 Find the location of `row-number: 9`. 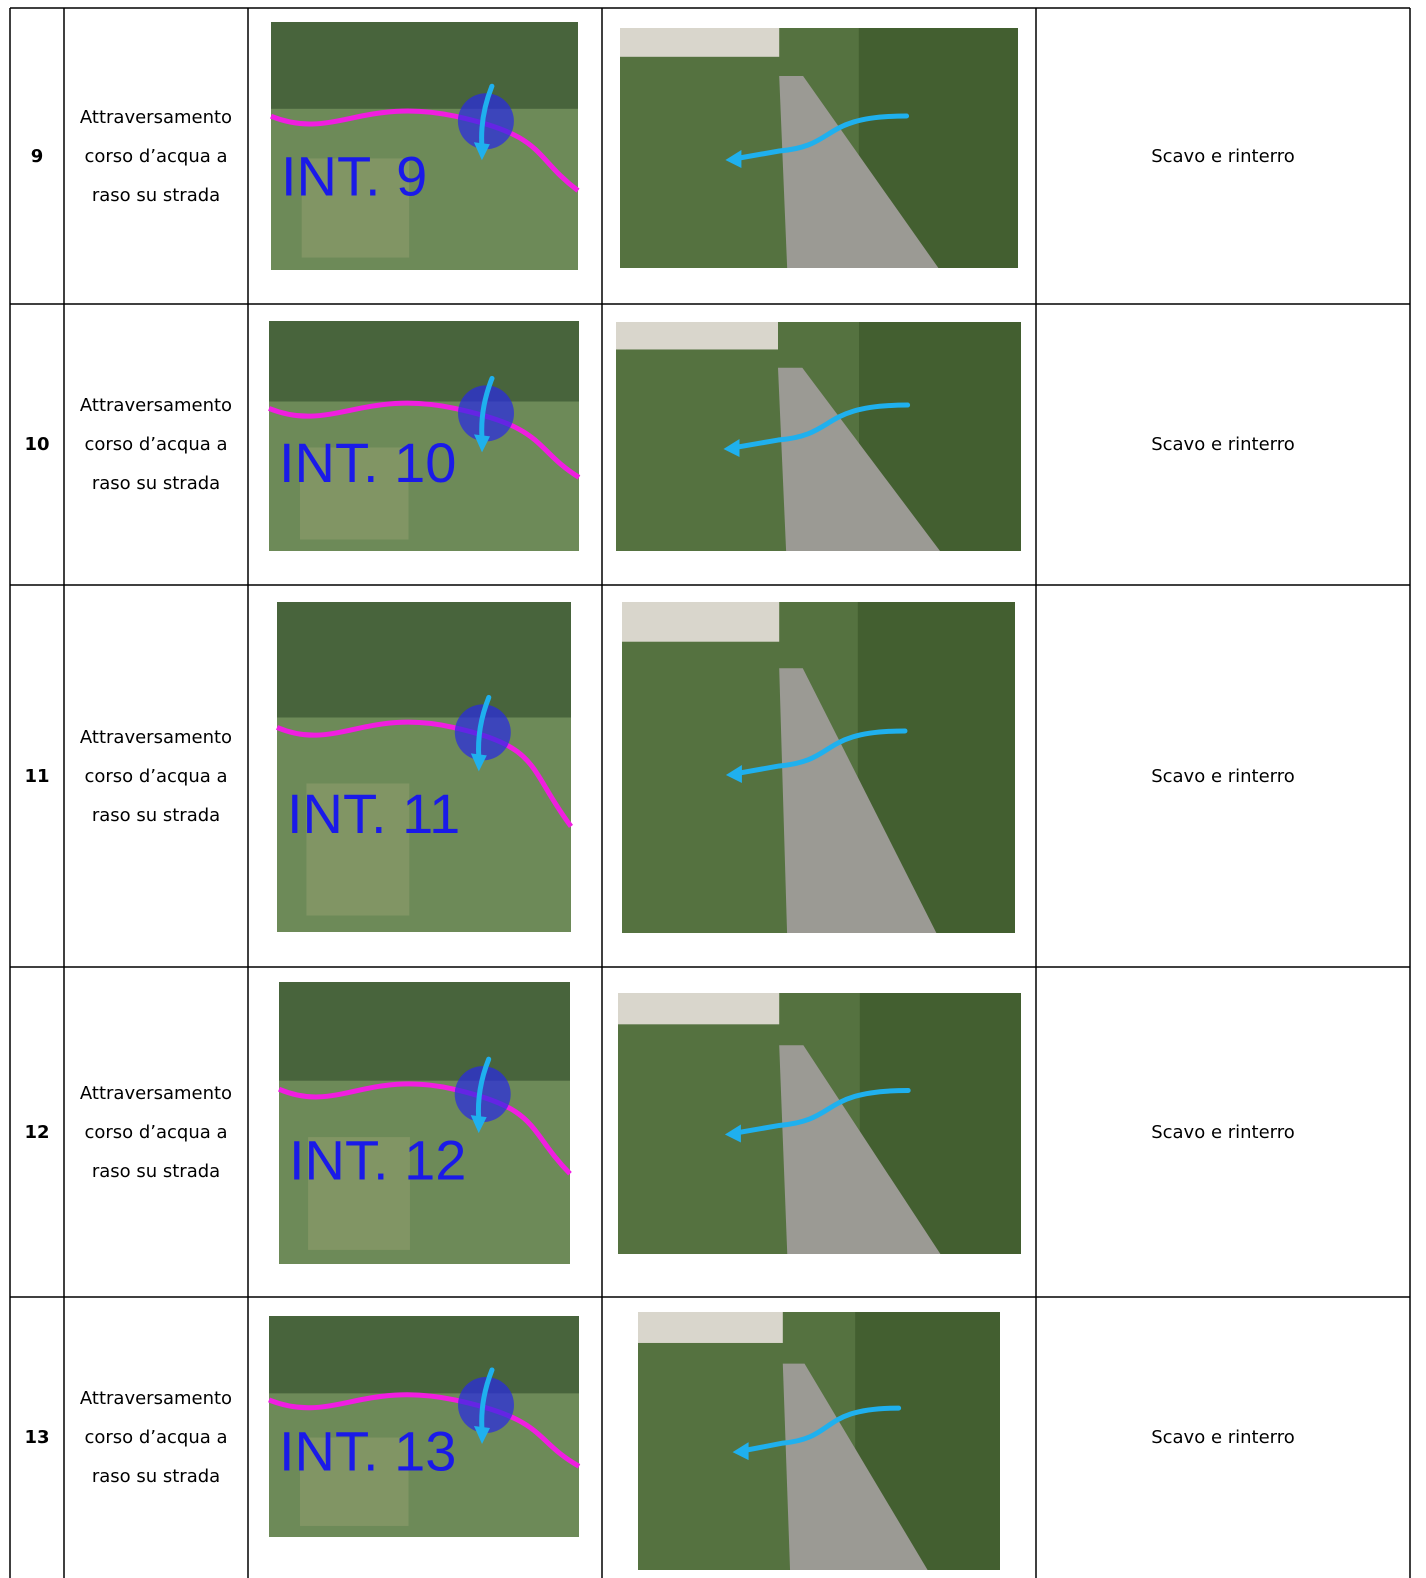

row-number: 9 is located at coordinates (37, 156).